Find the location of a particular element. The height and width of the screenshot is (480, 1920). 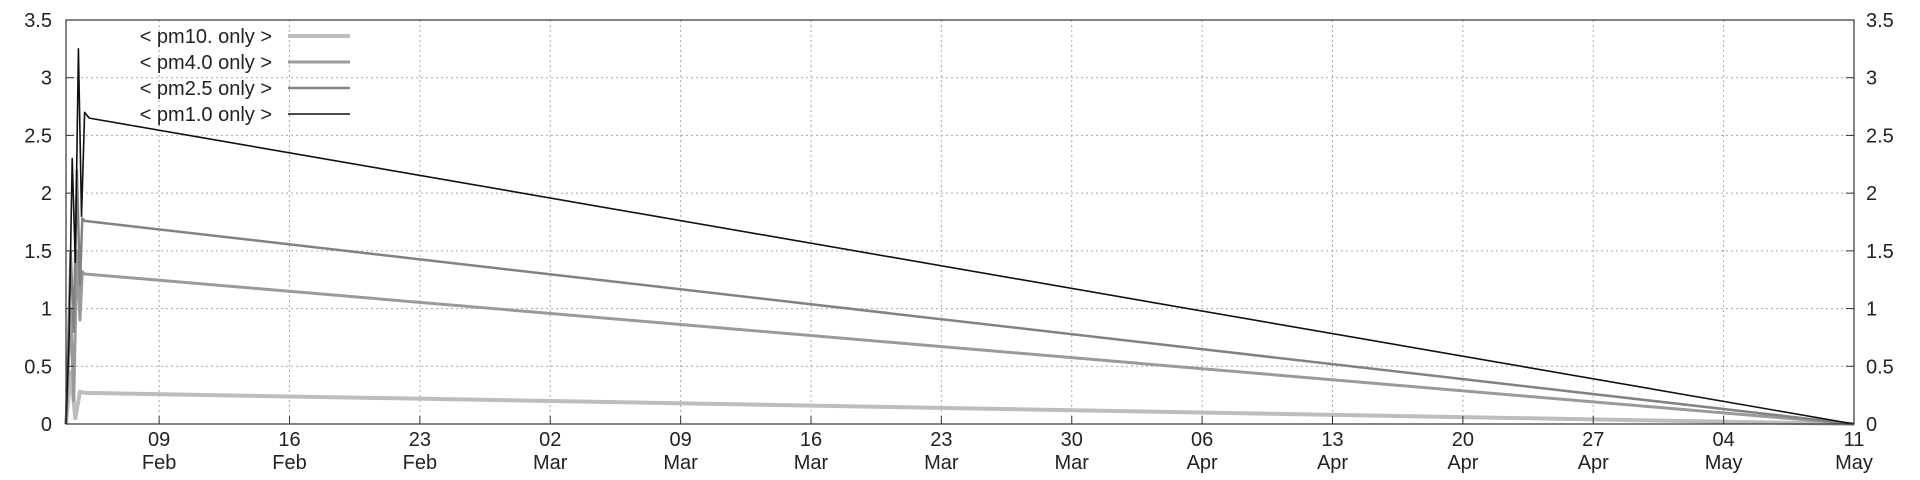

legend-label-4: < pm1.0 only > is located at coordinates (206, 115).